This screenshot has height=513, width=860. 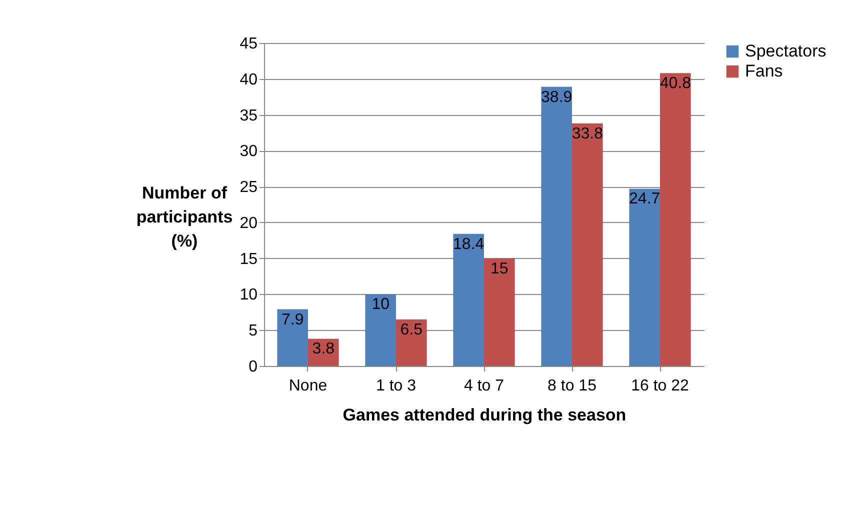 What do you see at coordinates (249, 187) in the screenshot?
I see `y-tick-label: 25` at bounding box center [249, 187].